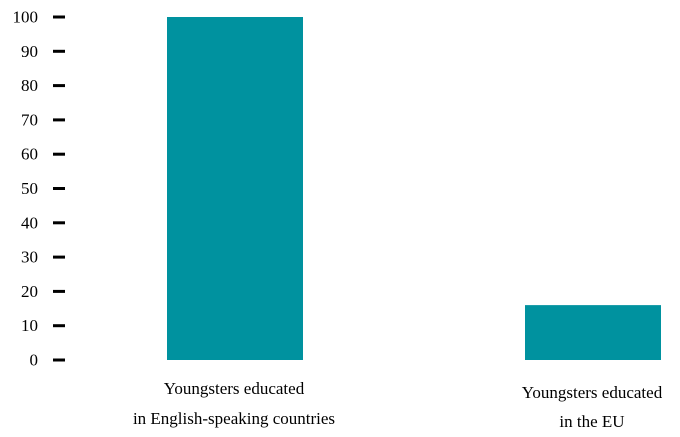  Describe the element at coordinates (29, 257) in the screenshot. I see `y-tick-label: 30` at that location.